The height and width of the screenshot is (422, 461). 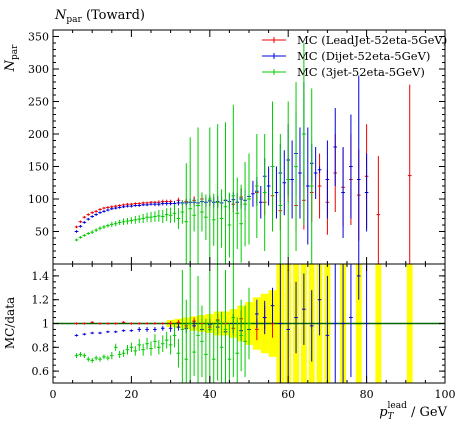 I want to click on ratio-y-tick-label: 0.6, so click(x=41, y=371).